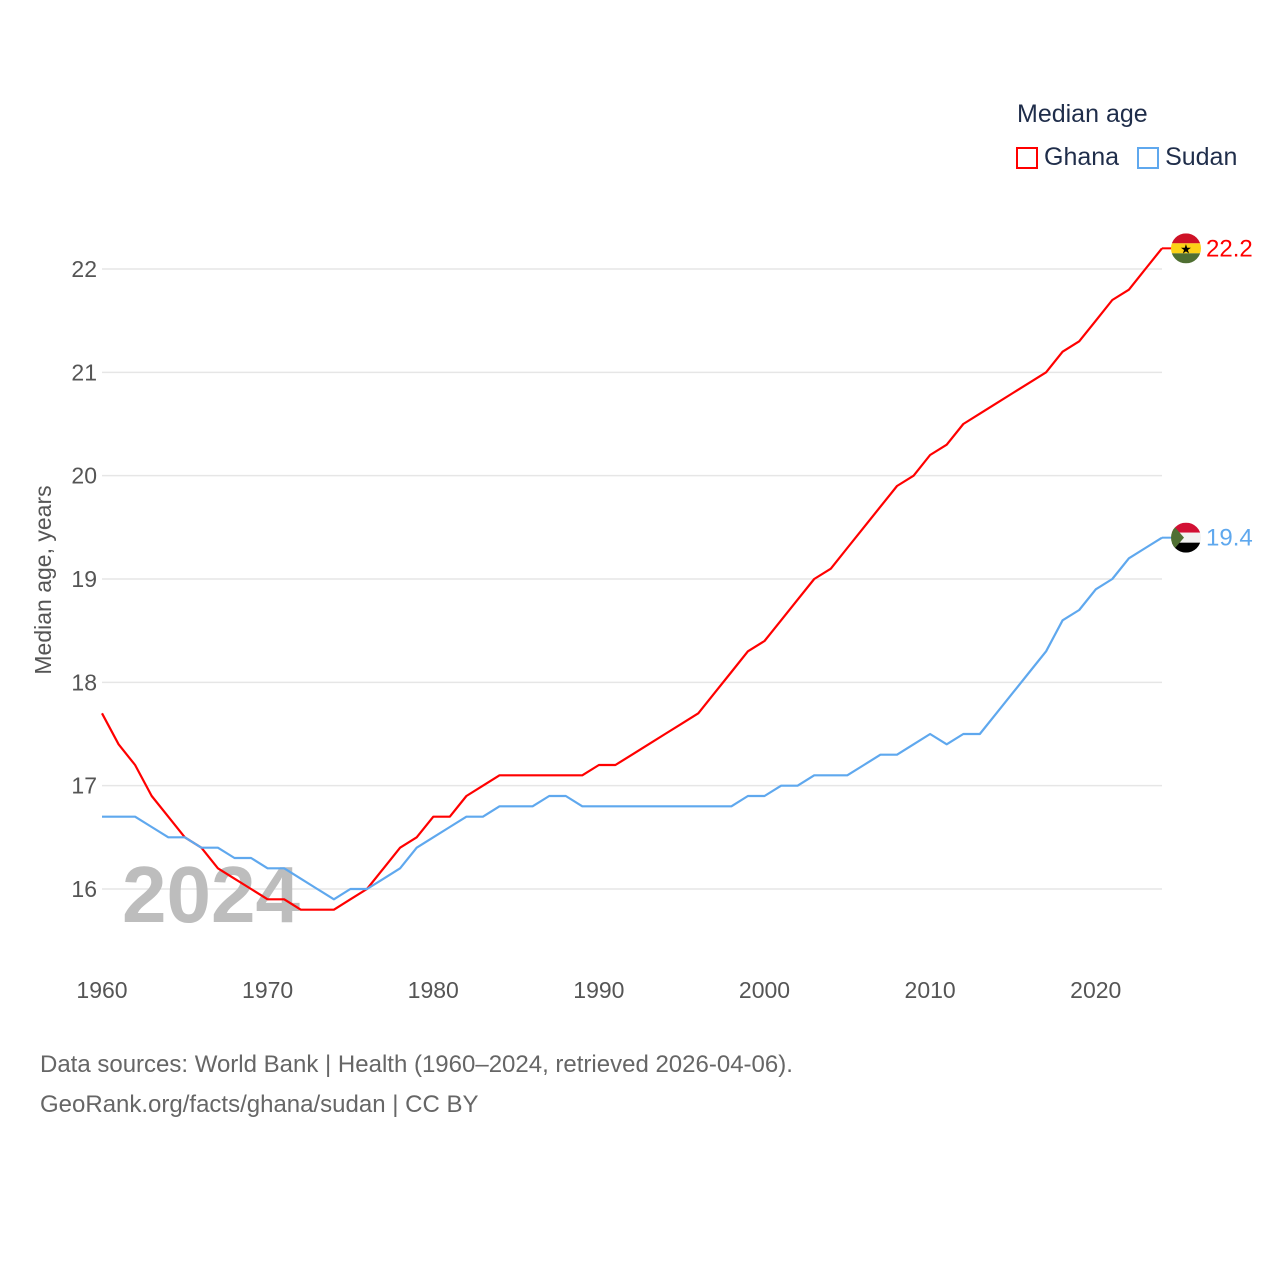 This screenshot has width=1280, height=1280. I want to click on legend-label-sudan: Sudan, so click(1201, 157).